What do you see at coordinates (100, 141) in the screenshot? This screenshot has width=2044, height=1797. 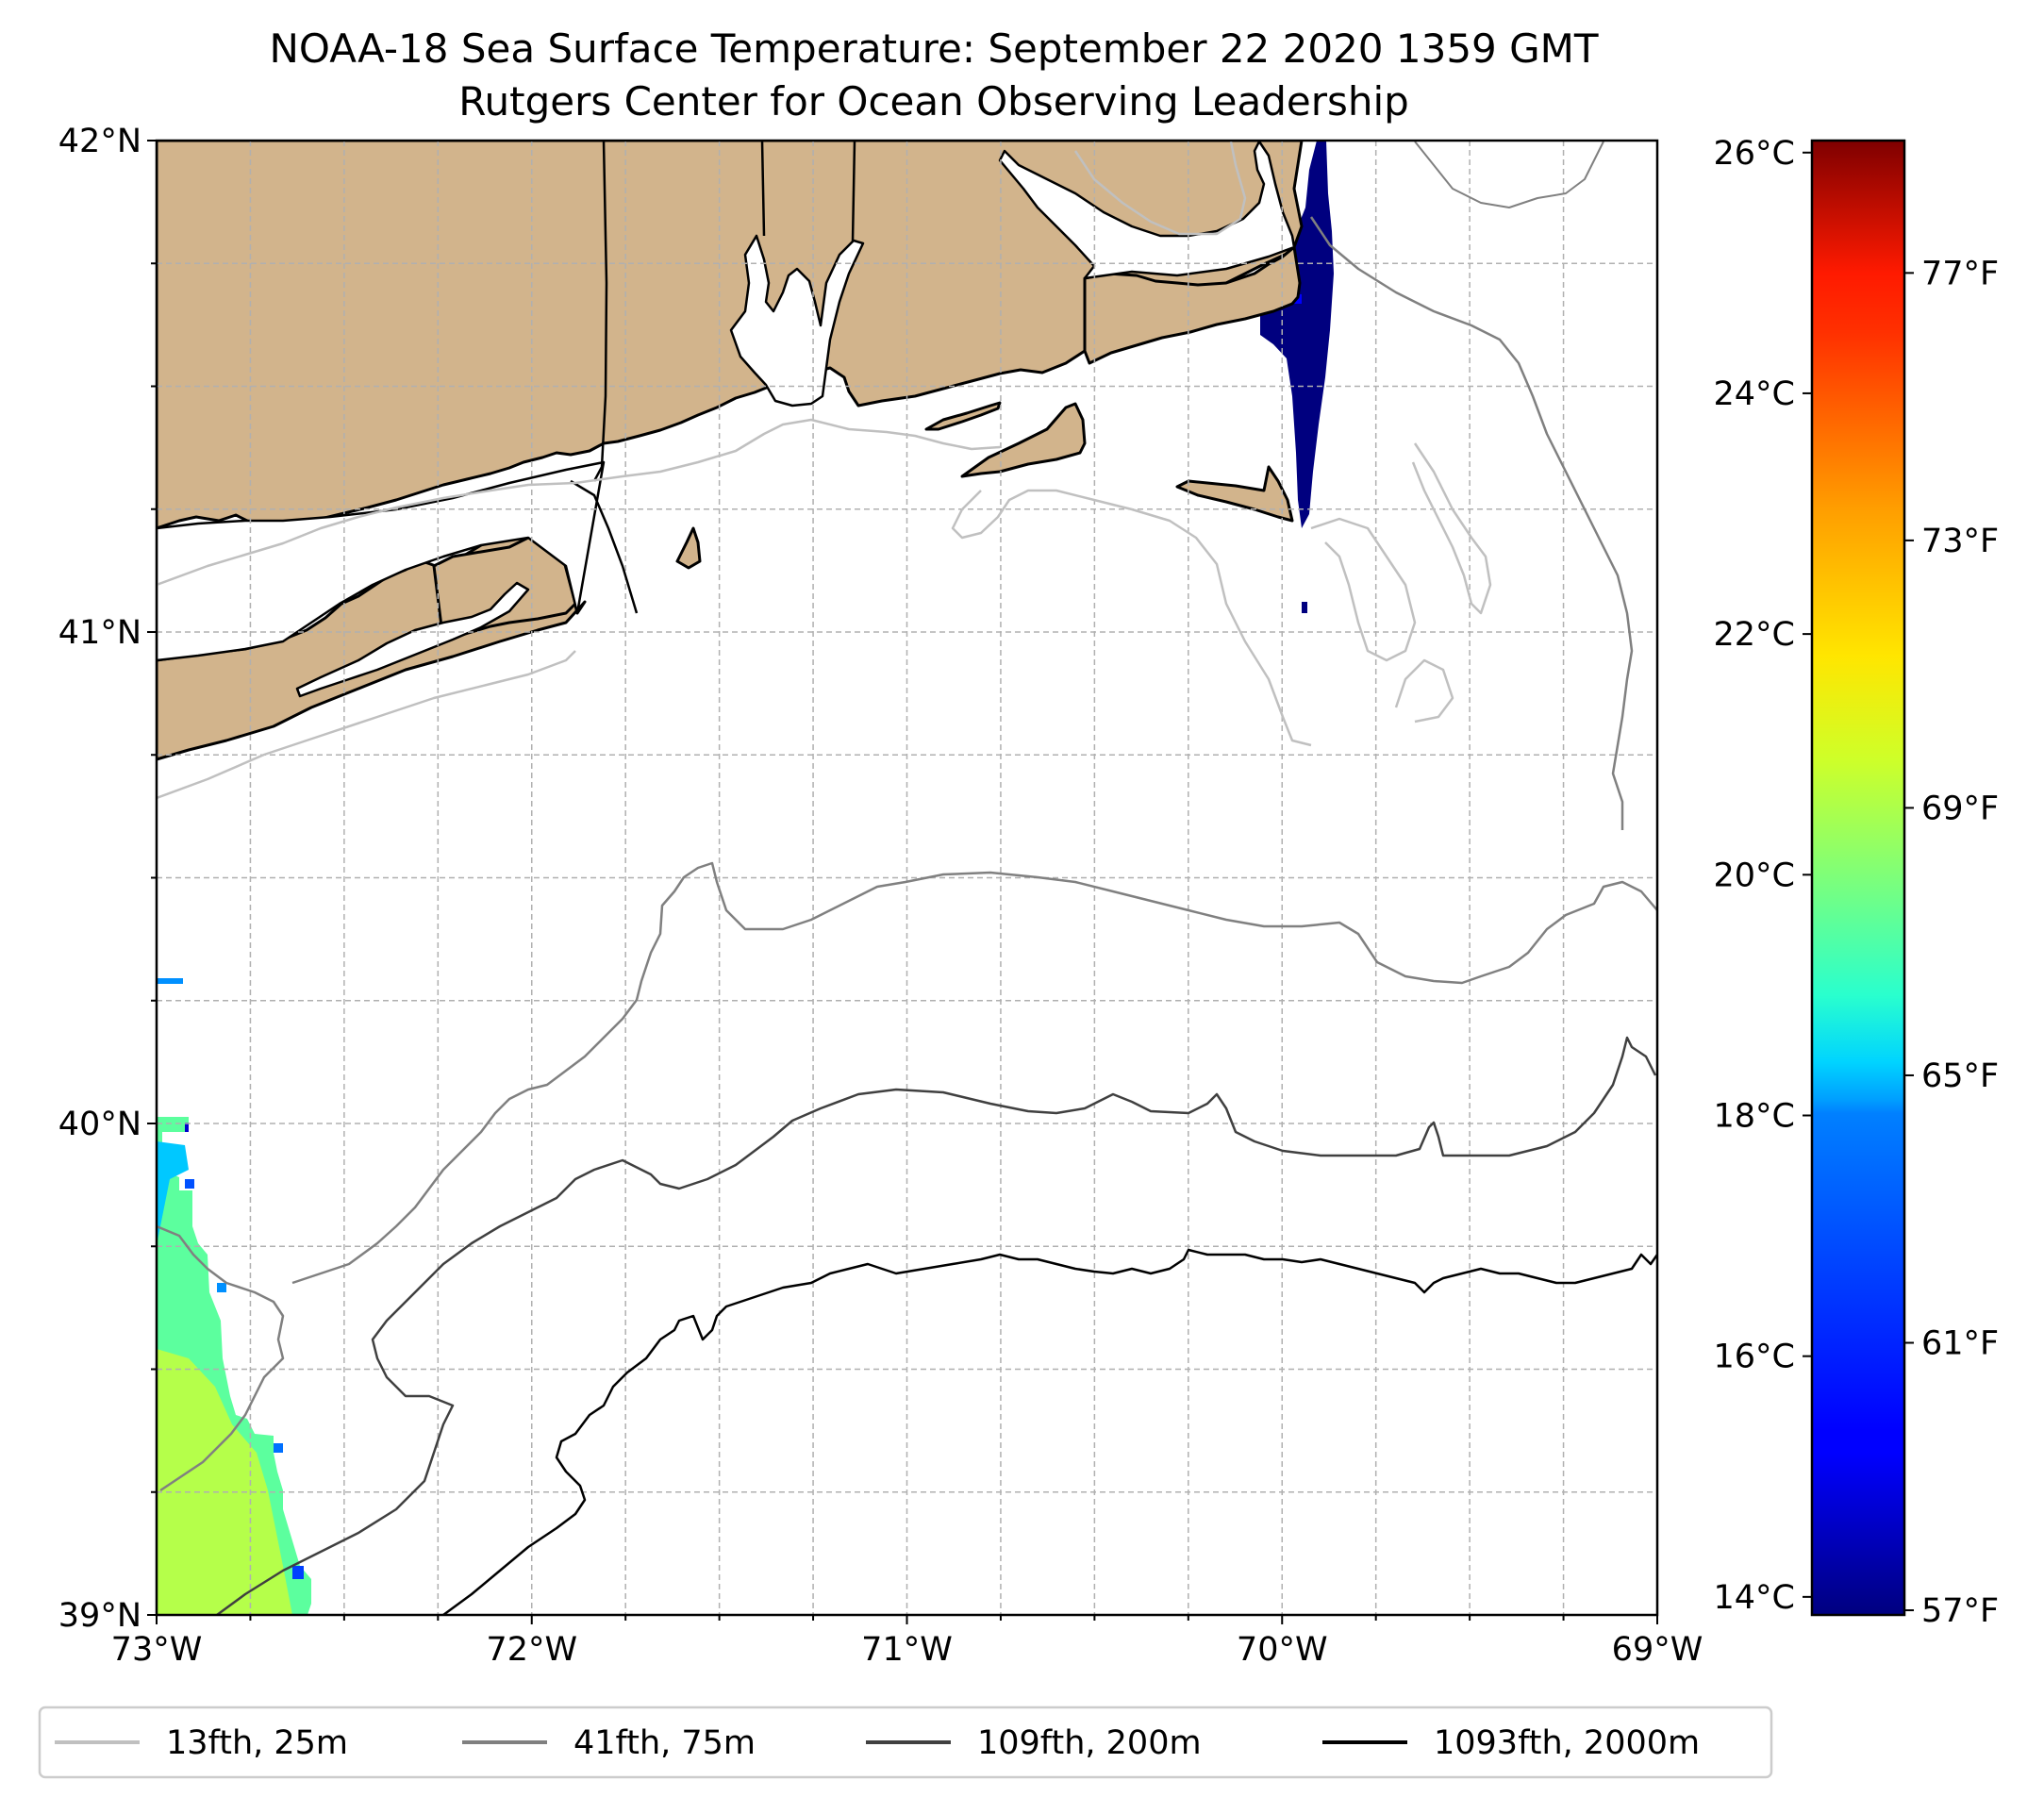 I see `lat-tick-label: 42°N` at bounding box center [100, 141].